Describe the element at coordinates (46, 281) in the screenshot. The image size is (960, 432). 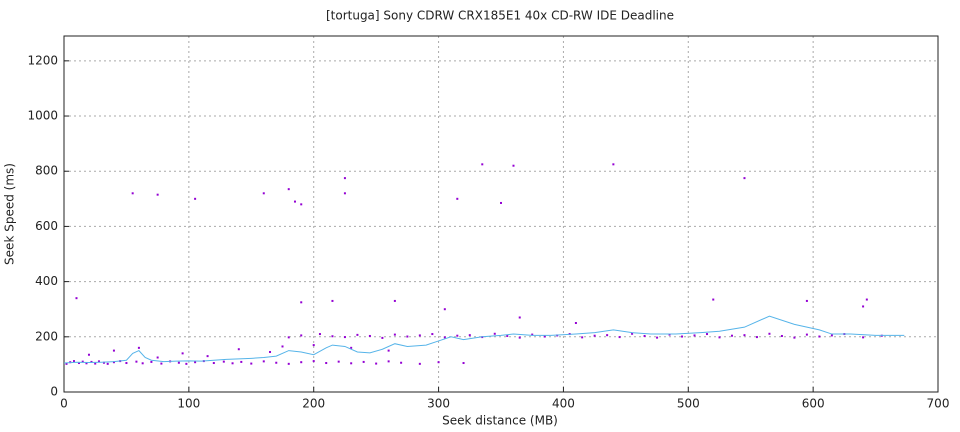
I see `y-tick-label: 400` at that location.